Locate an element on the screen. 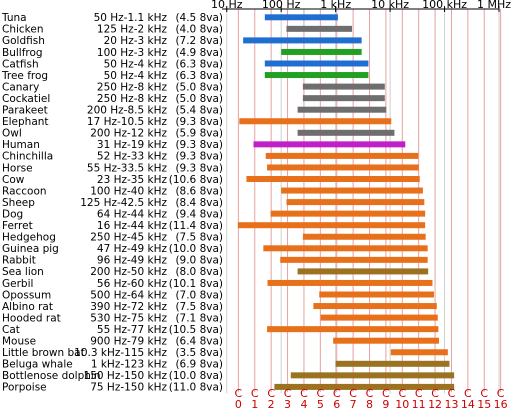  animal-name: Little brown bat is located at coordinates (43, 353).